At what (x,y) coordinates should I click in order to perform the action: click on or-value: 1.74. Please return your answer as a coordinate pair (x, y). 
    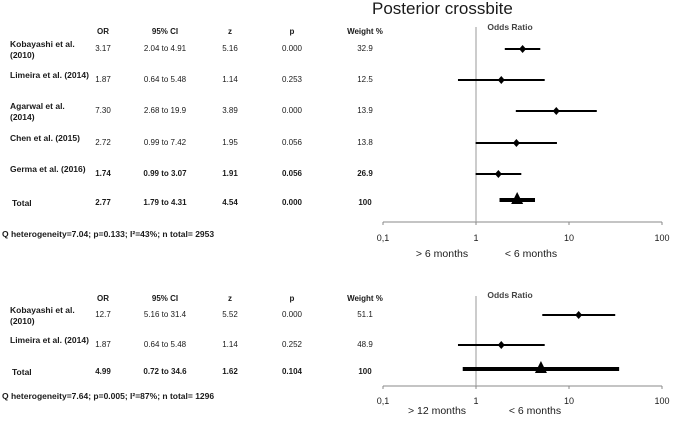
    Looking at the image, I should click on (103, 173).